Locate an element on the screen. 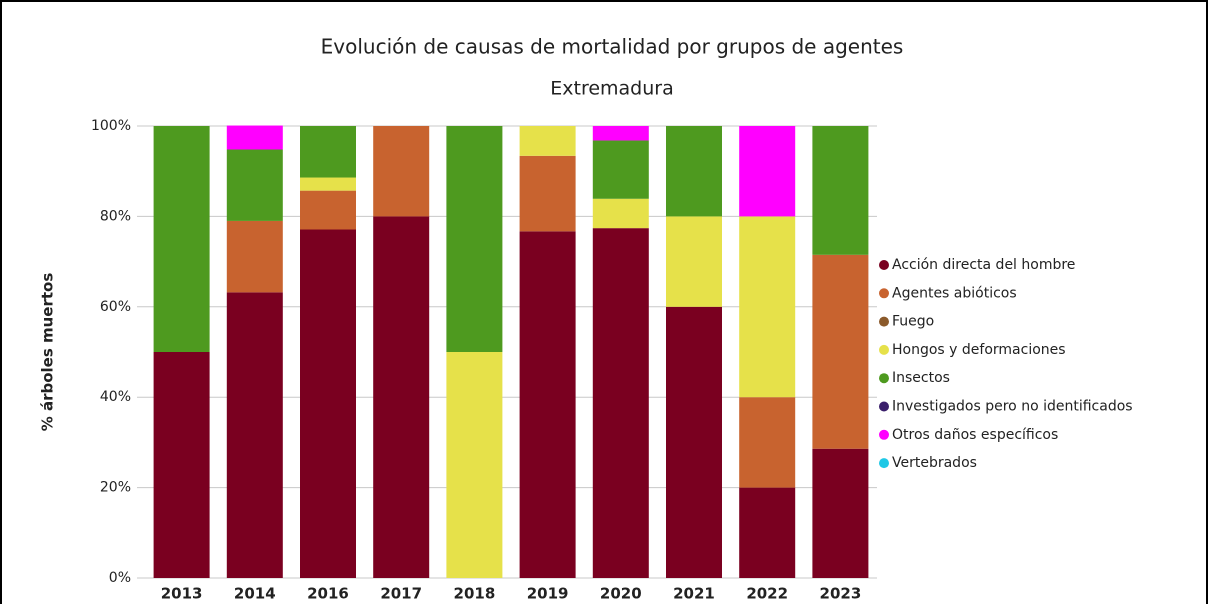  legend-label: Agentes abióticos is located at coordinates (954, 293).